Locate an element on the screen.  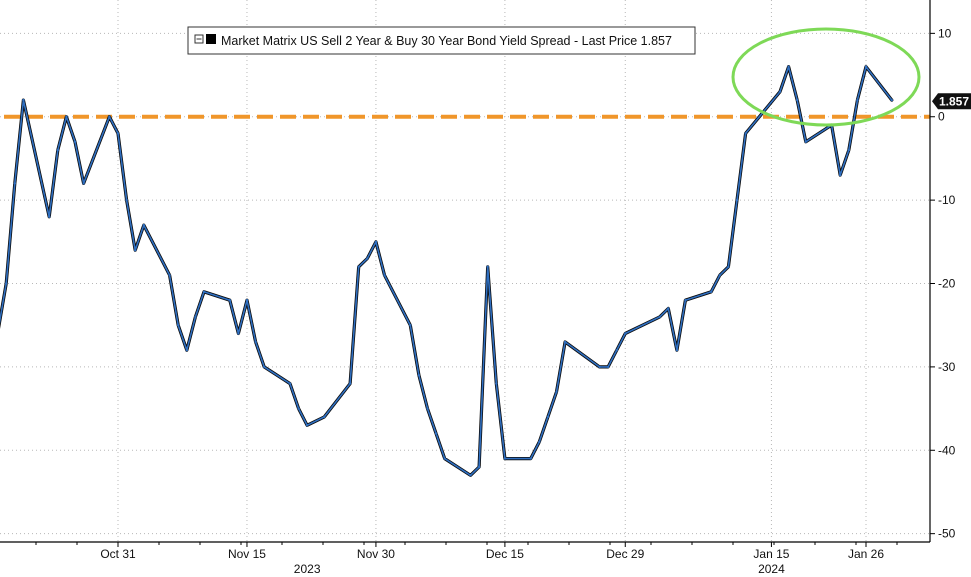
legend-box is located at coordinates (441, 40).